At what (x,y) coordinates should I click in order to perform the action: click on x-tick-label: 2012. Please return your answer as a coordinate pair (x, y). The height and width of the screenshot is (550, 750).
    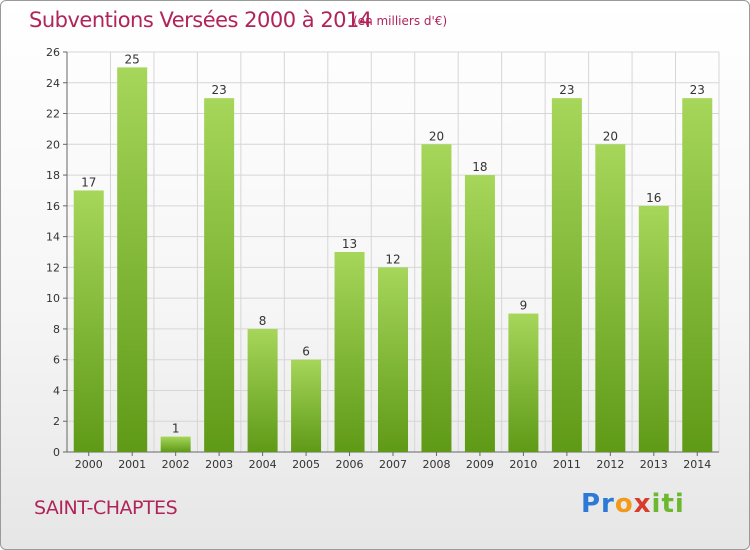
    Looking at the image, I should click on (610, 464).